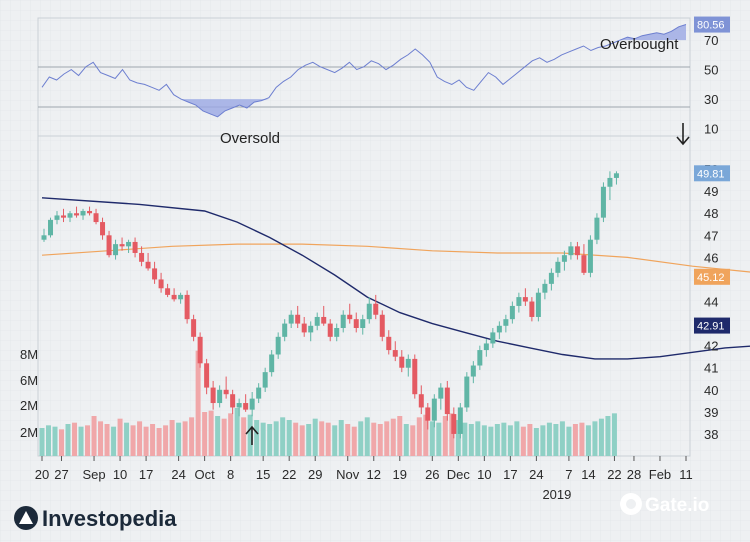  What do you see at coordinates (146, 474) in the screenshot?
I see `x-tick-label: 17` at bounding box center [146, 474].